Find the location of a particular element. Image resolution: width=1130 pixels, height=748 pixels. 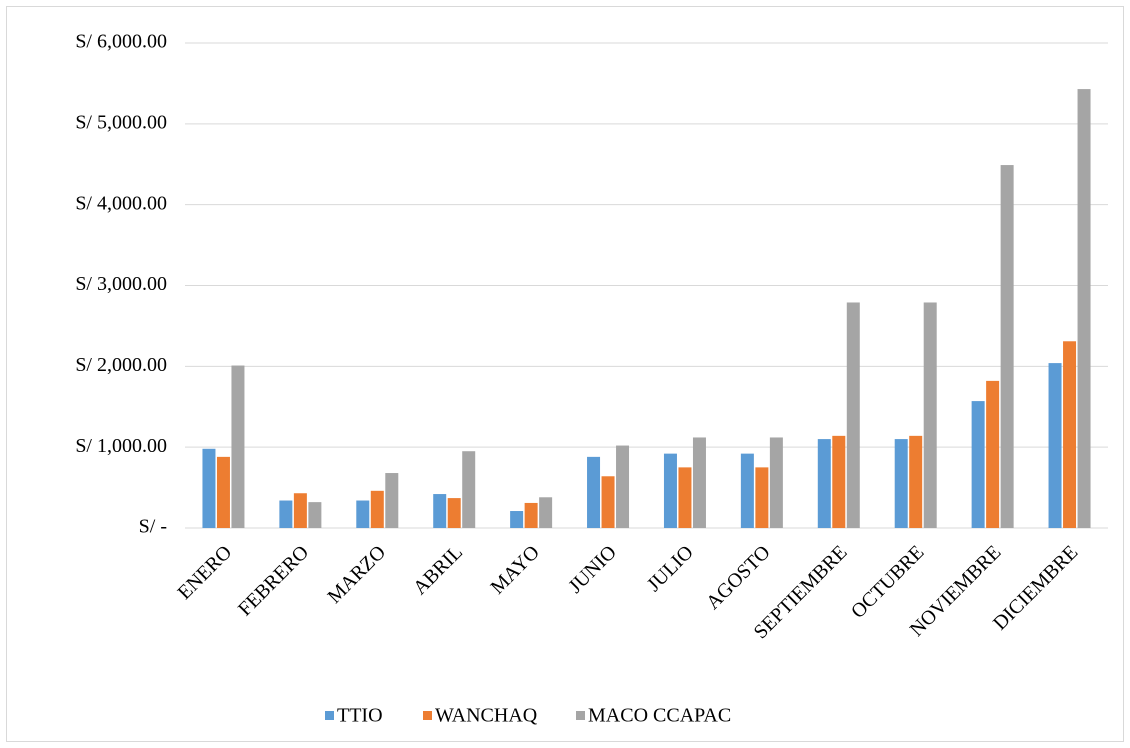

legend-label: WANCHAQ is located at coordinates (486, 716).